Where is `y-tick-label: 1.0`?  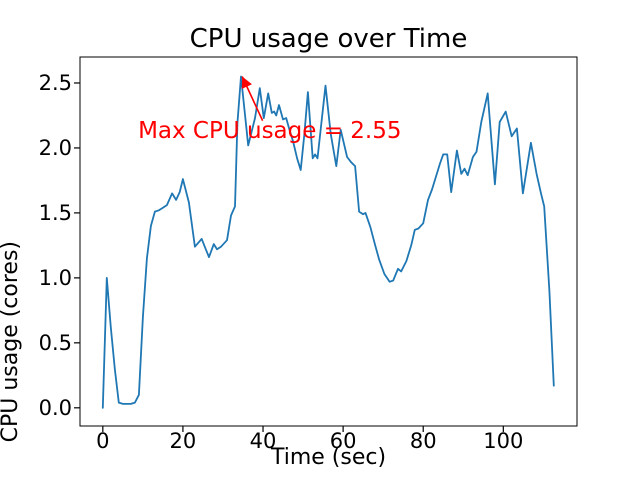
y-tick-label: 1.0 is located at coordinates (55, 277).